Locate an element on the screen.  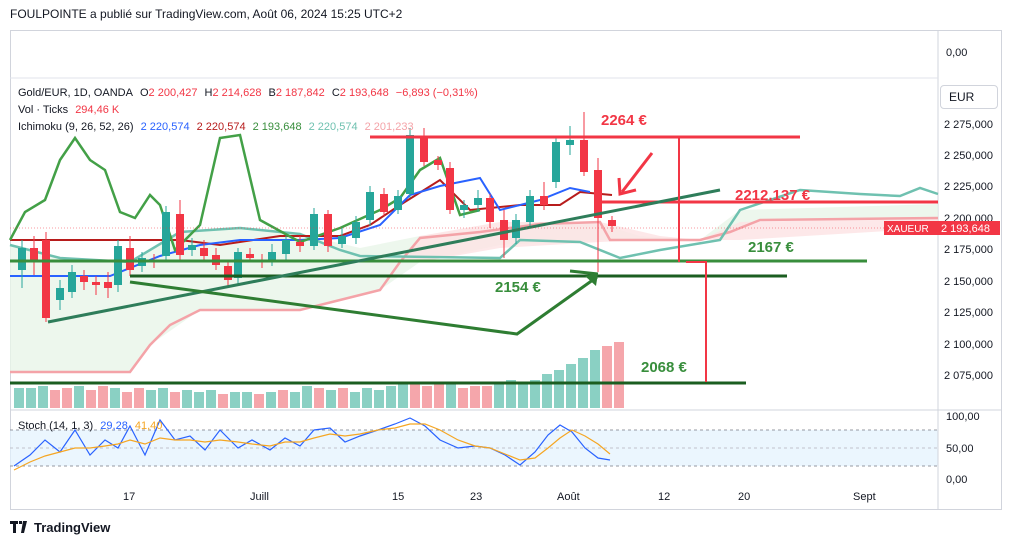
tradingview-footer: TradingView is located at coordinates (60, 528).